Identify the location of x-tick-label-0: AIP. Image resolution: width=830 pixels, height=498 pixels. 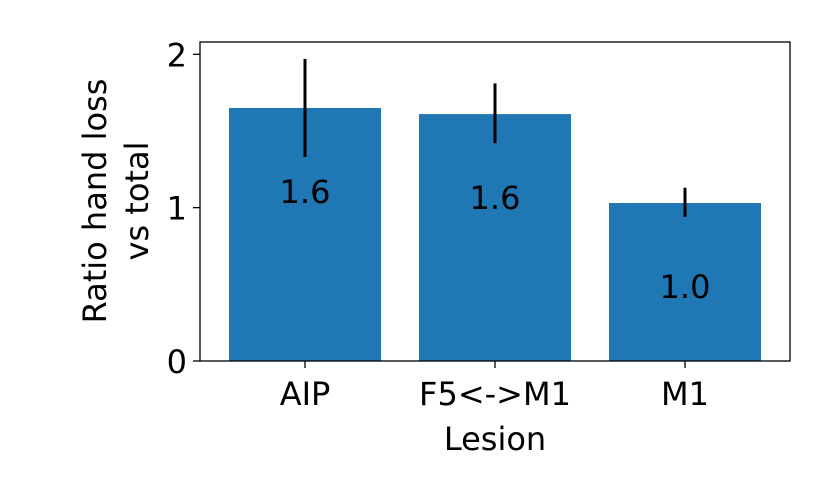
(305, 394).